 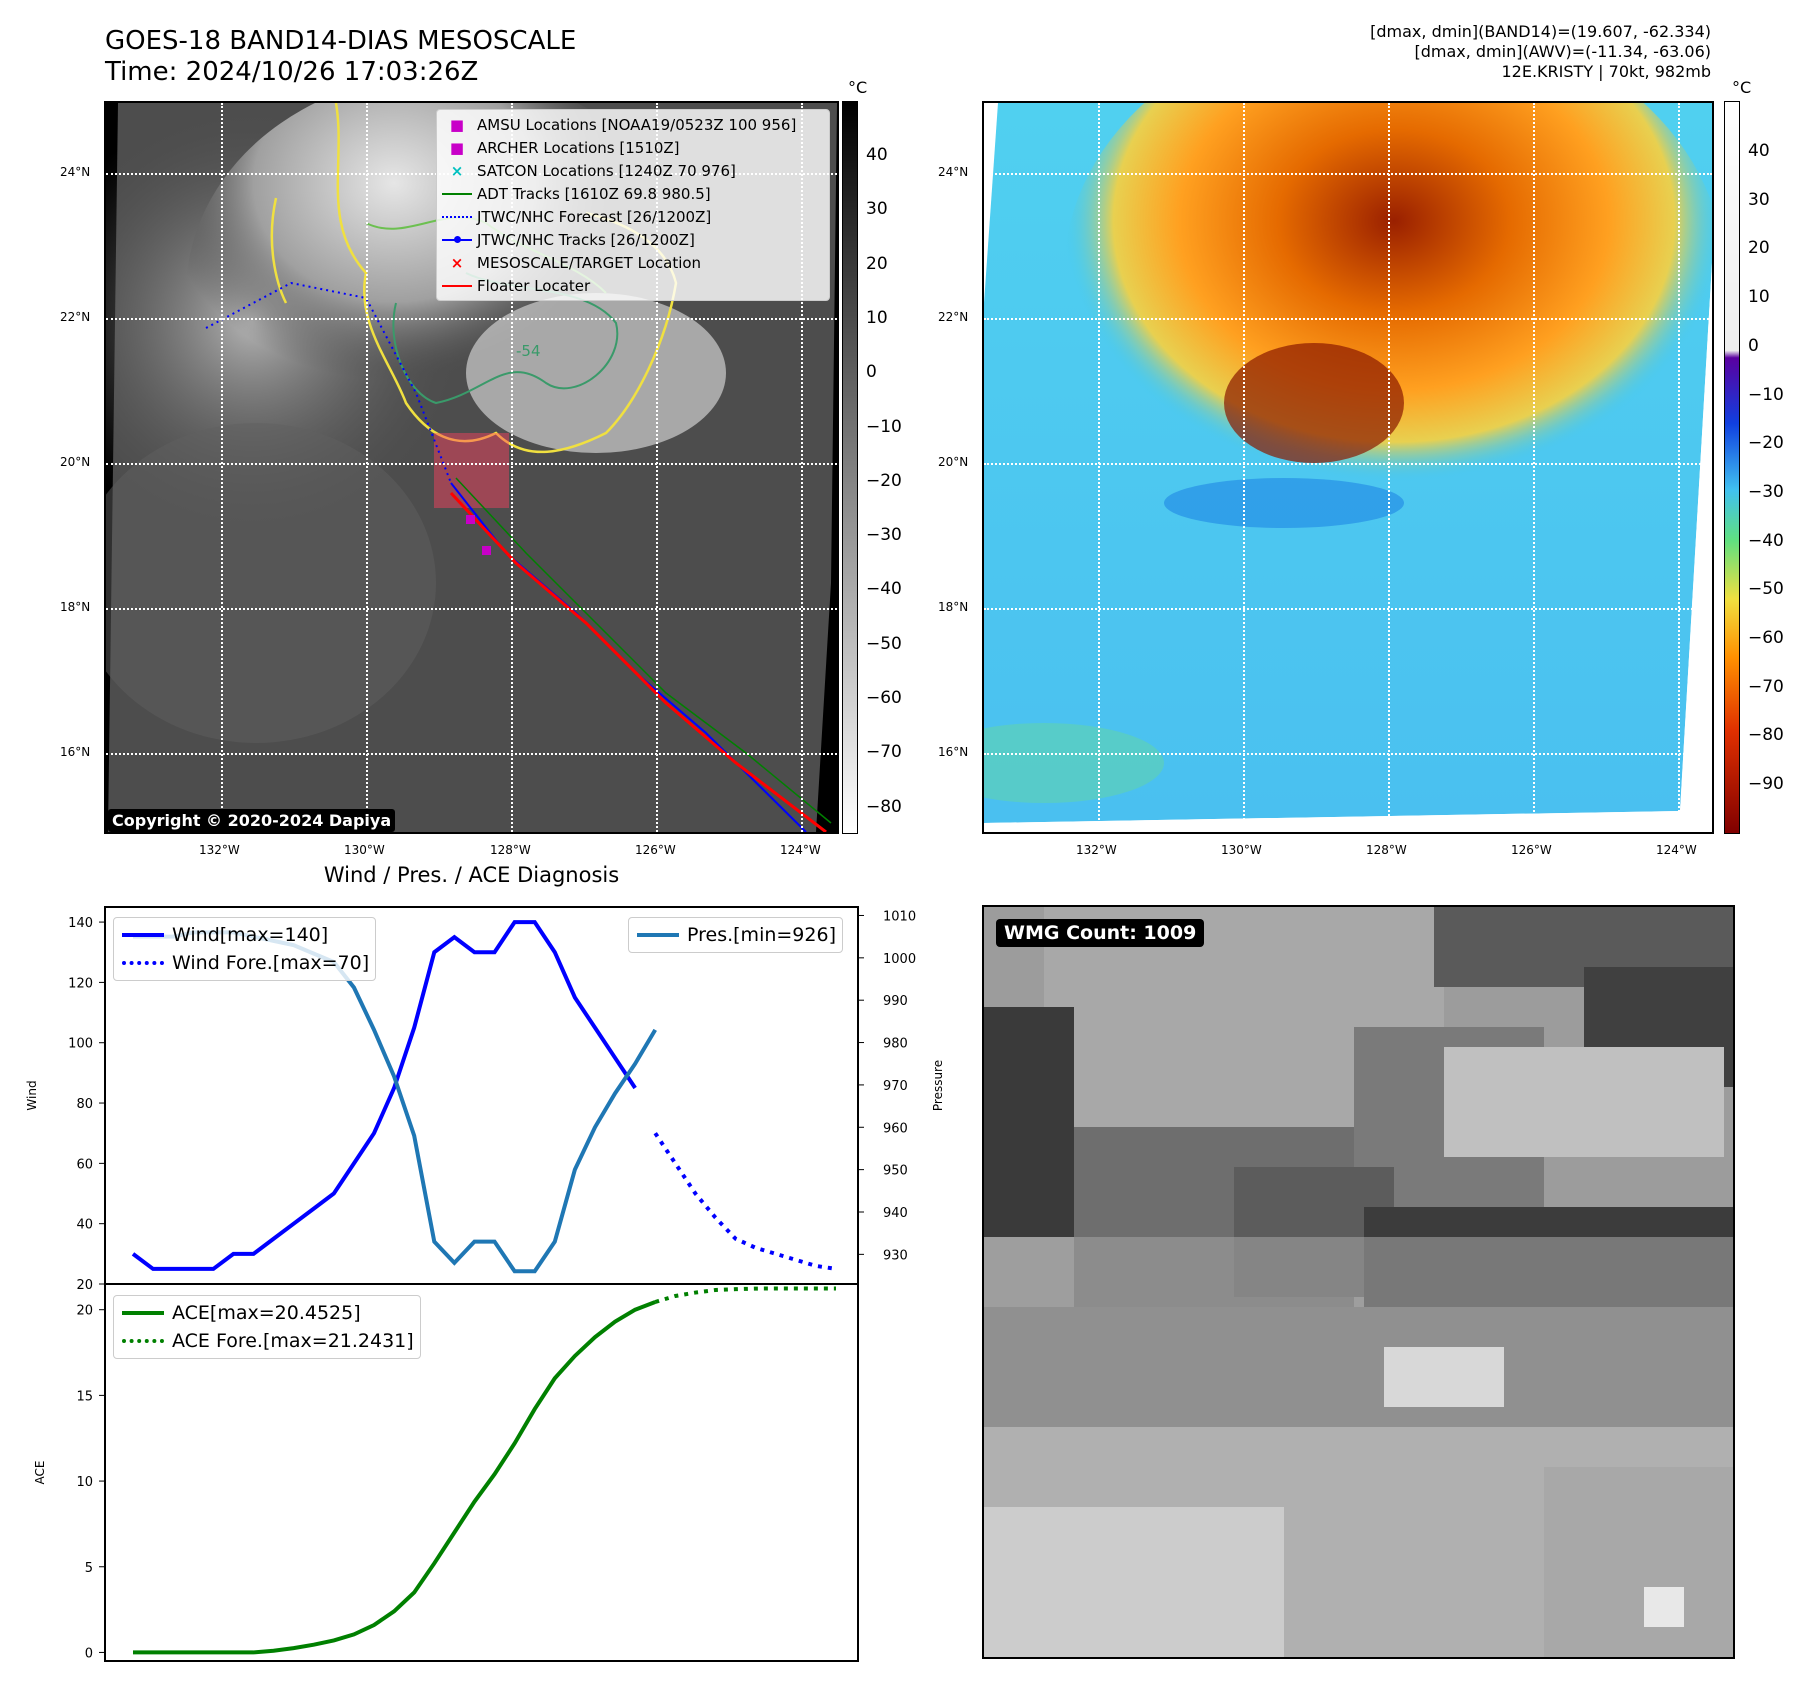 I want to click on legend-item-archer: ■ ARCHER Locations [1510Z], so click(x=633, y=147).